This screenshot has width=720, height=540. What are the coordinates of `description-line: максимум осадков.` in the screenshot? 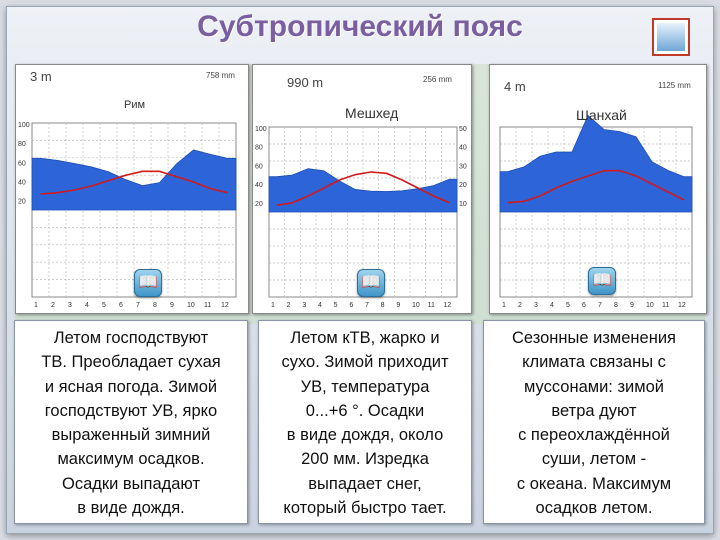 It's located at (131, 459).